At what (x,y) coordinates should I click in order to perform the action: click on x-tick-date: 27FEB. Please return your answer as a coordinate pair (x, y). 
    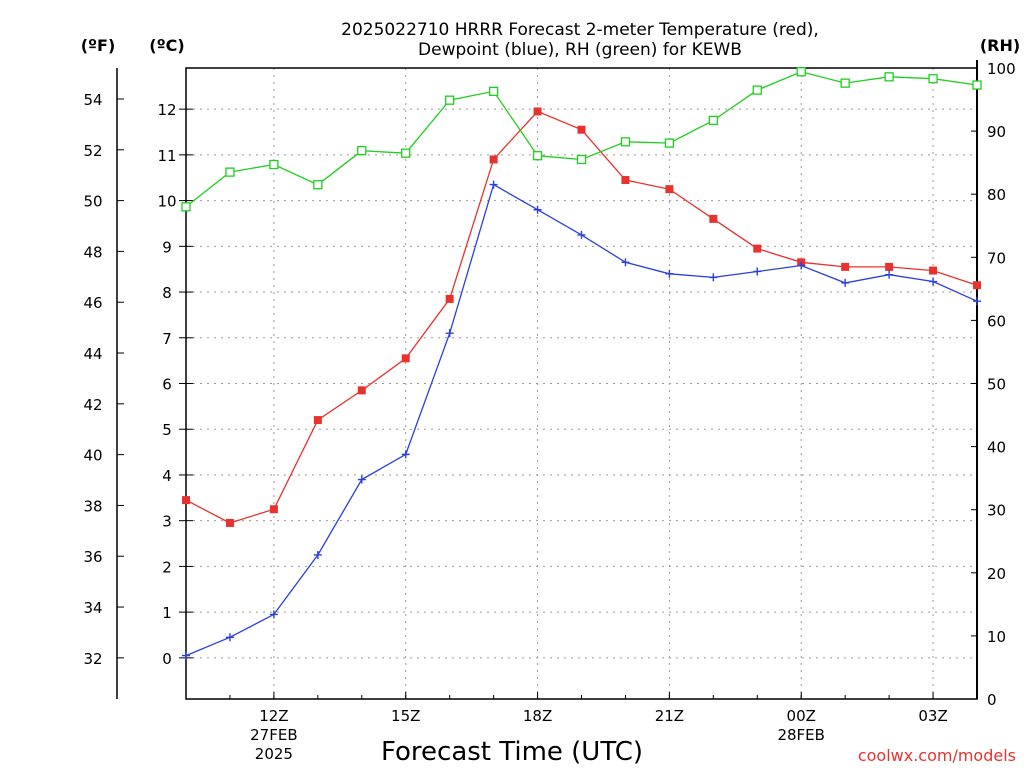
    Looking at the image, I should click on (273, 735).